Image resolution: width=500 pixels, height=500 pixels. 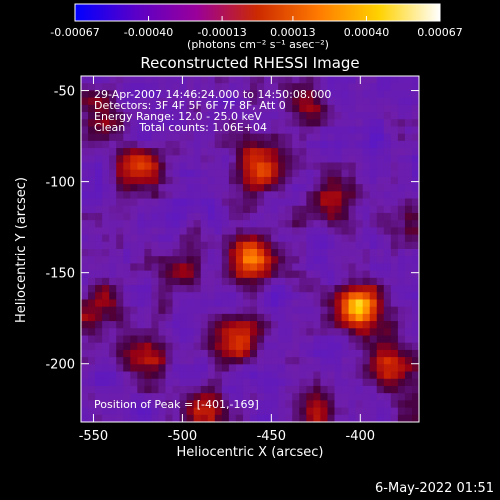 What do you see at coordinates (190, 105) in the screenshot?
I see `annotation-detectors: Detectors: 3F 4F 5F 6F 7F 8F, Att 0` at bounding box center [190, 105].